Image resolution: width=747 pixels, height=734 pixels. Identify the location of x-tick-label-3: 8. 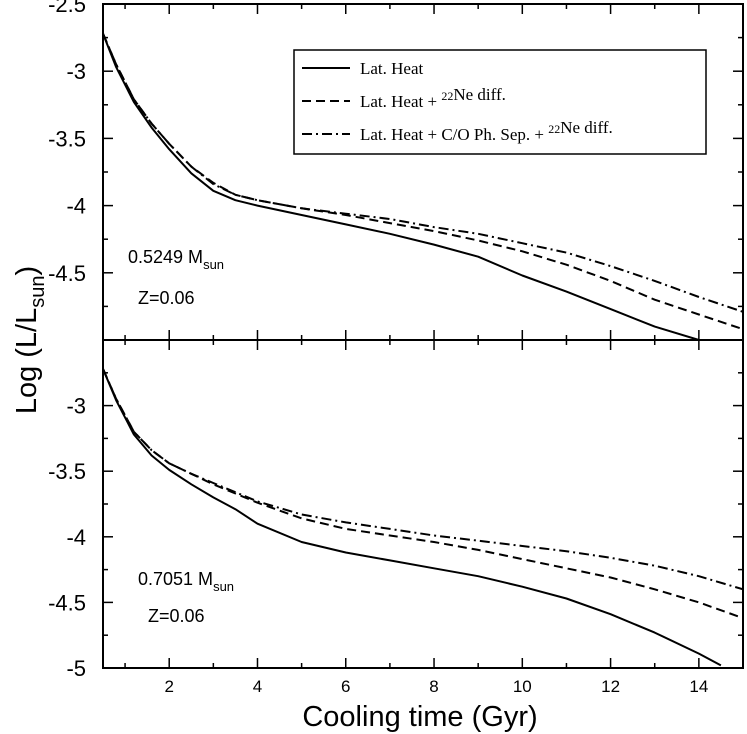
(433, 686).